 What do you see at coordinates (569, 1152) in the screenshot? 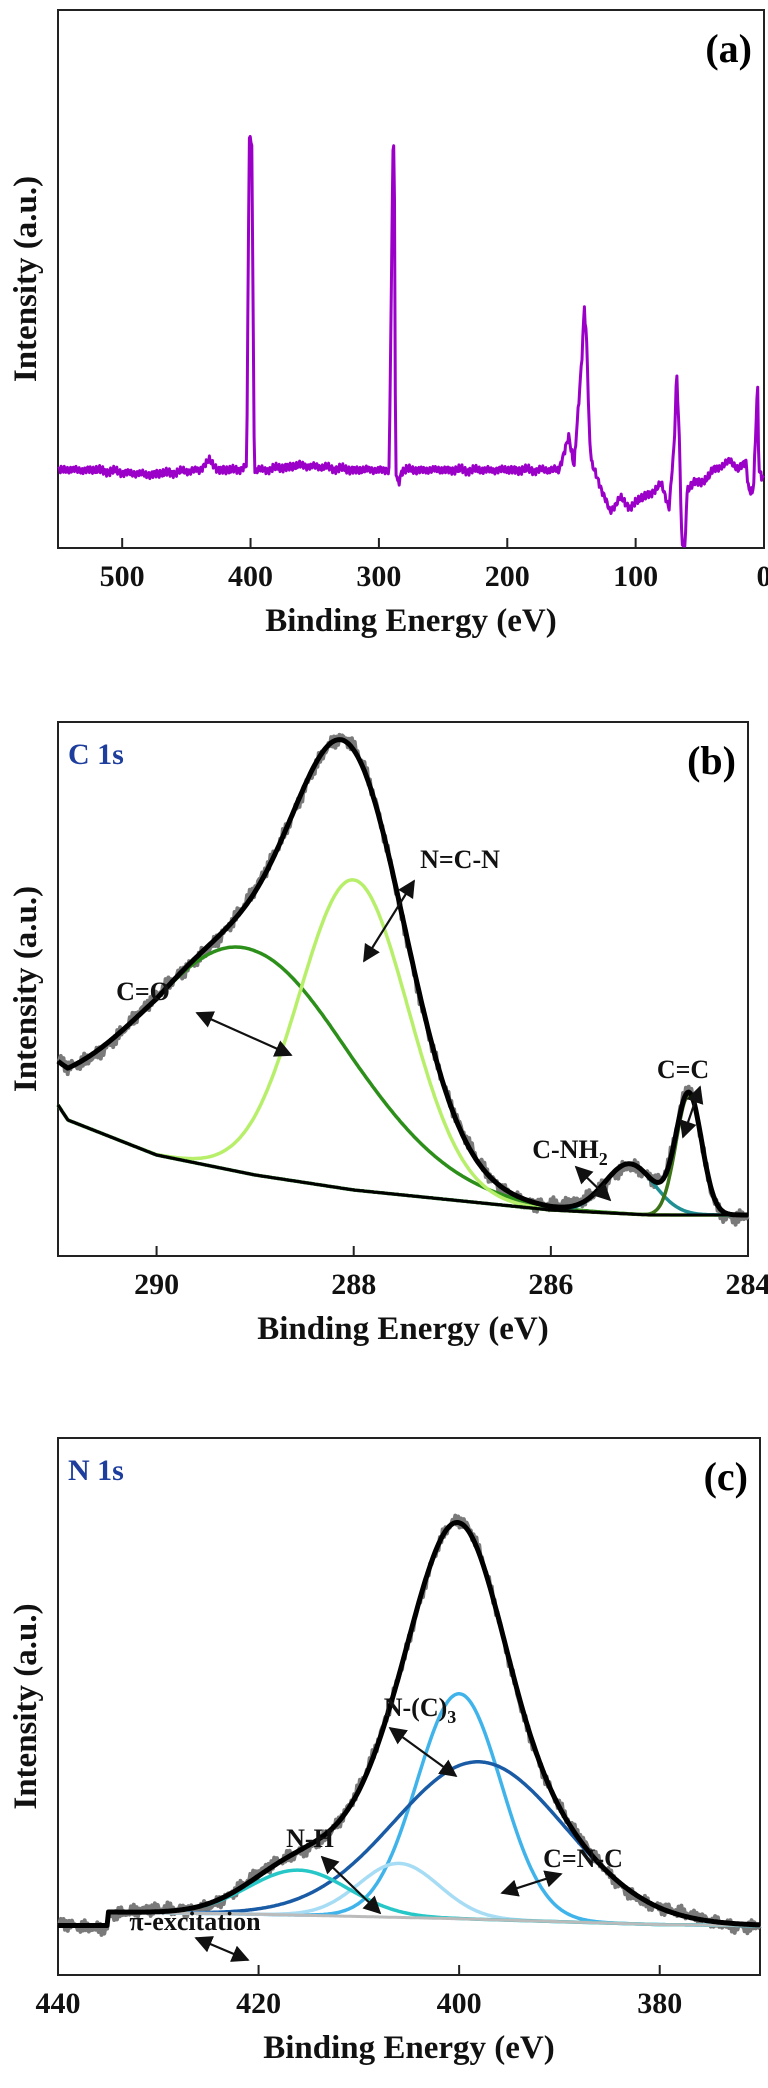
I see `annotation-2-label: C-NH2` at bounding box center [569, 1152].